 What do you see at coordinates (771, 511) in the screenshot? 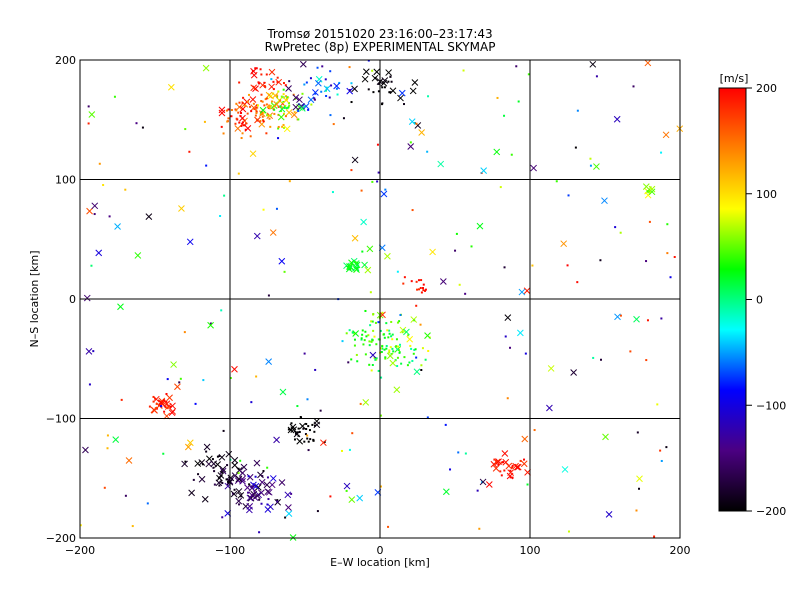
I see `colorbar-tick-label: −200` at bounding box center [771, 511].